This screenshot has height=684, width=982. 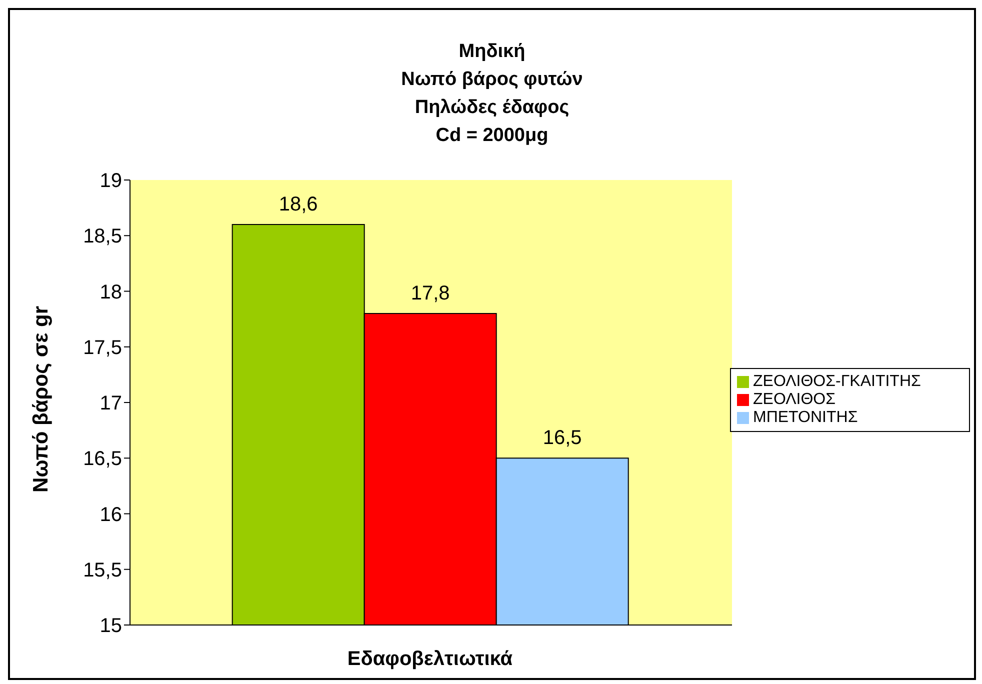 What do you see at coordinates (111, 403) in the screenshot?
I see `y-tick-label: 17` at bounding box center [111, 403].